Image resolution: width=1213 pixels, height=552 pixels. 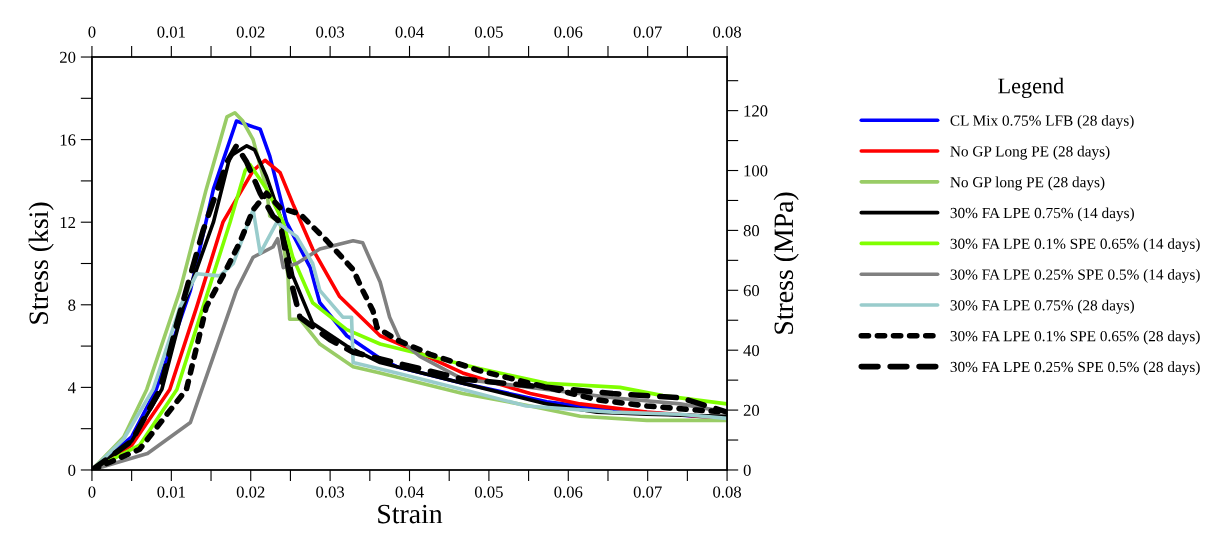 What do you see at coordinates (747, 470) in the screenshot?
I see `y2-tick-label: 0` at bounding box center [747, 470].